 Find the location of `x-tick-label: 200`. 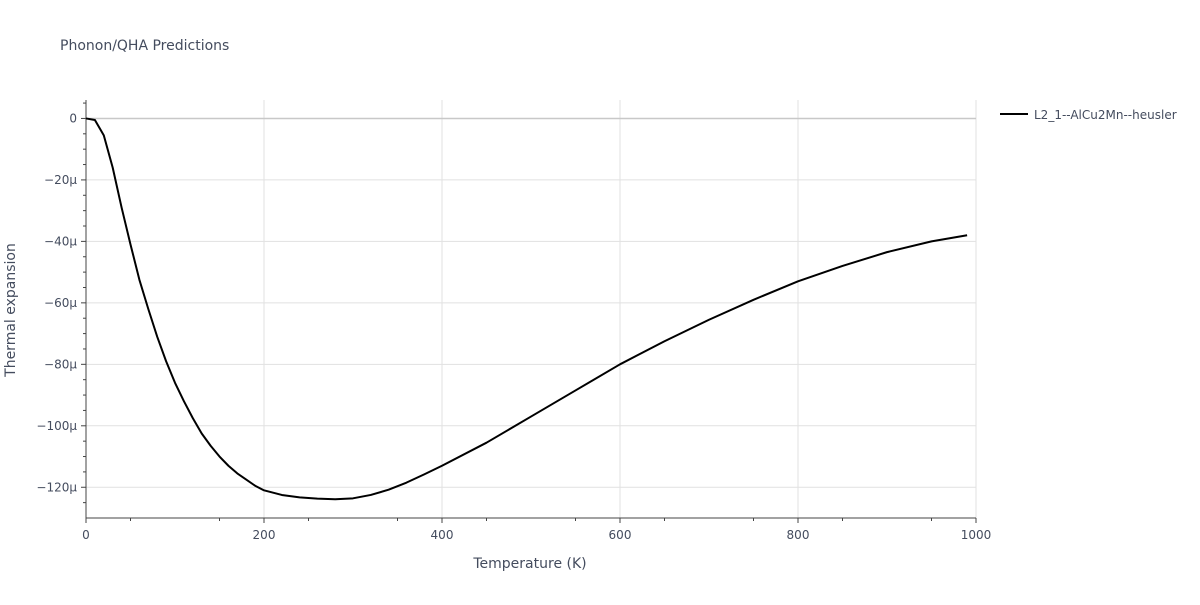

x-tick-label: 200 is located at coordinates (264, 535).